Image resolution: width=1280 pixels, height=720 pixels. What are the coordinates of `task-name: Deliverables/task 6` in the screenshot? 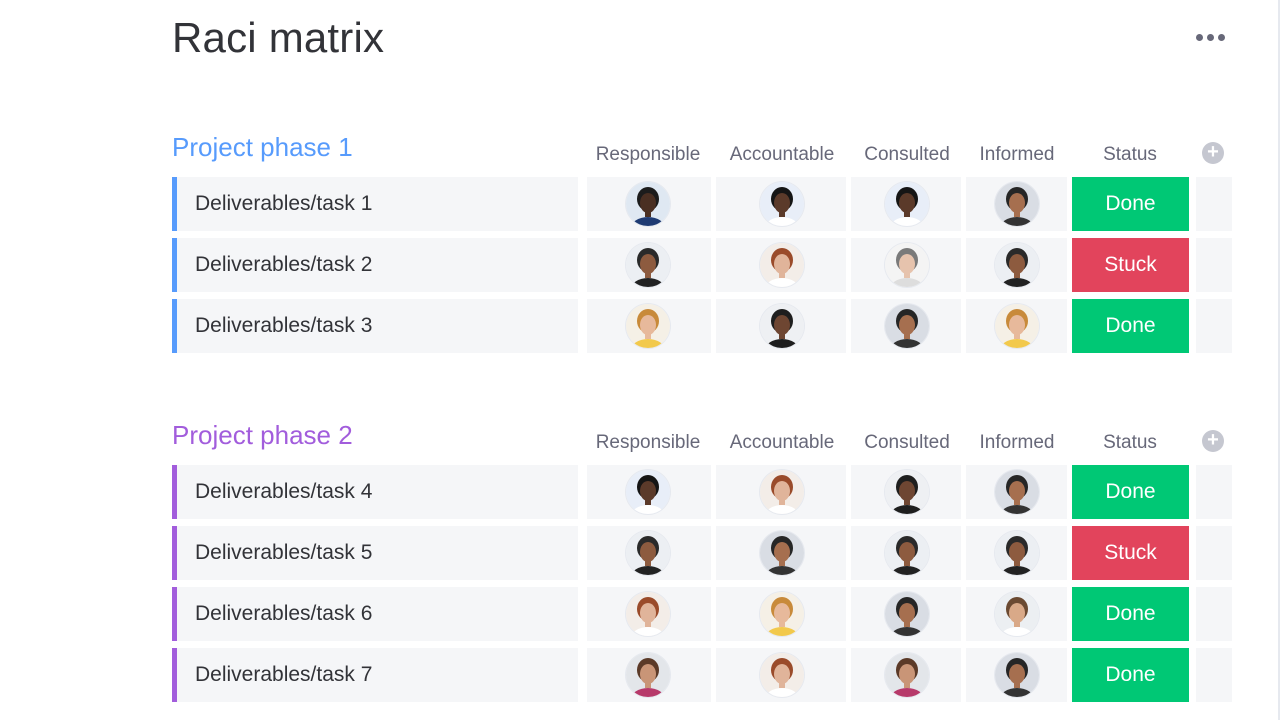 It's located at (284, 613).